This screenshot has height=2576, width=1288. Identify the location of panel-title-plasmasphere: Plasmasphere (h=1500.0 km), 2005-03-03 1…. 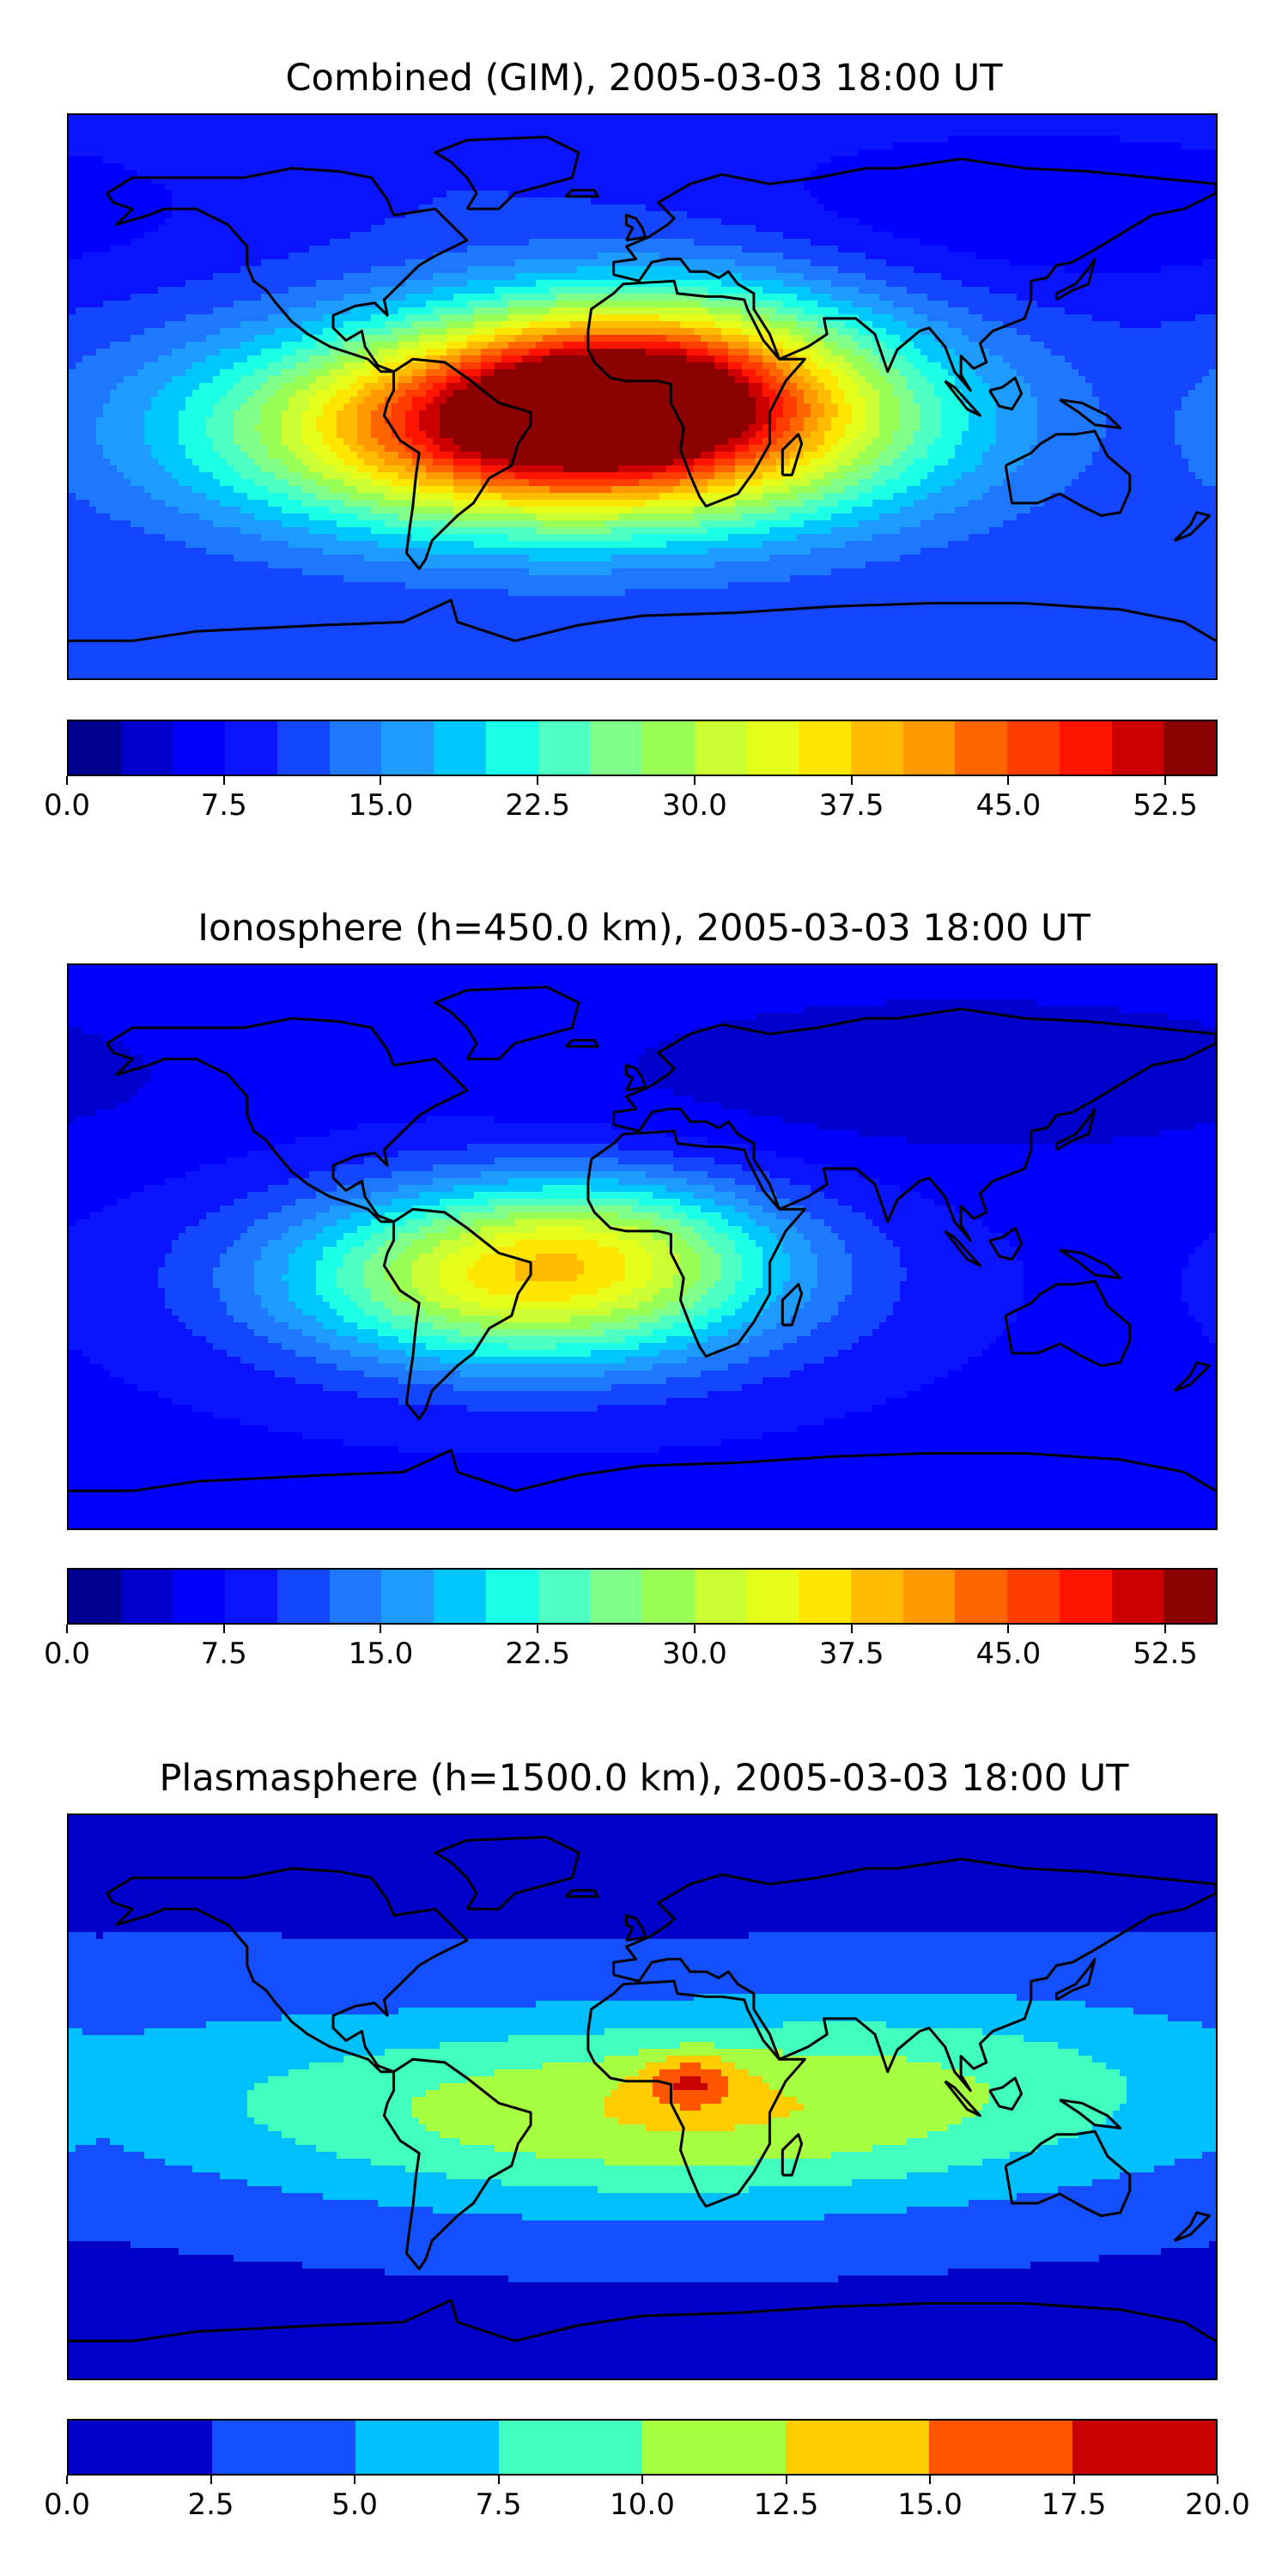
(644, 1778).